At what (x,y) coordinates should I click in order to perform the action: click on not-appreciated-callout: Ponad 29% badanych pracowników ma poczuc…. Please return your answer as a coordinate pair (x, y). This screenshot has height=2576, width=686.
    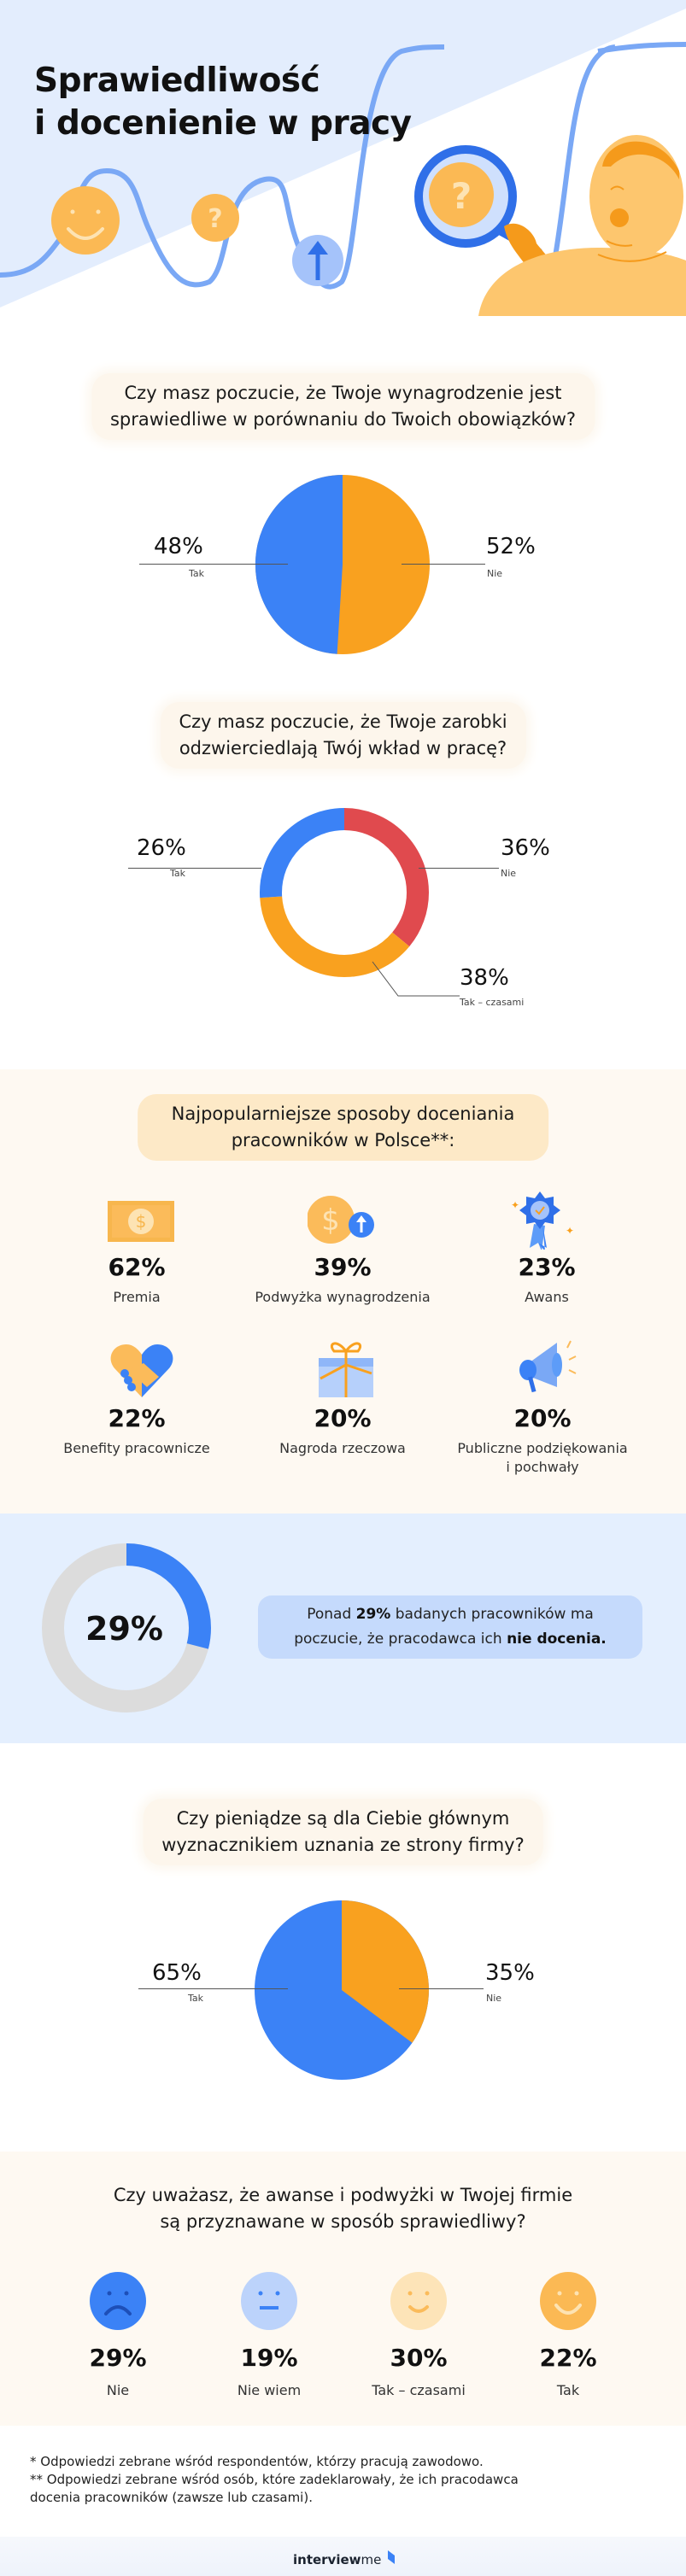
    Looking at the image, I should click on (450, 1627).